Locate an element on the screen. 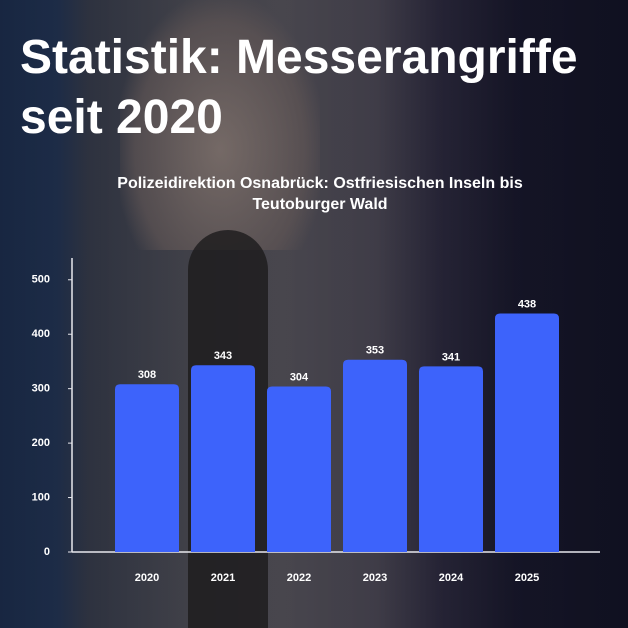 This screenshot has height=628, width=628. x-tick-label: 2024 is located at coordinates (451, 578).